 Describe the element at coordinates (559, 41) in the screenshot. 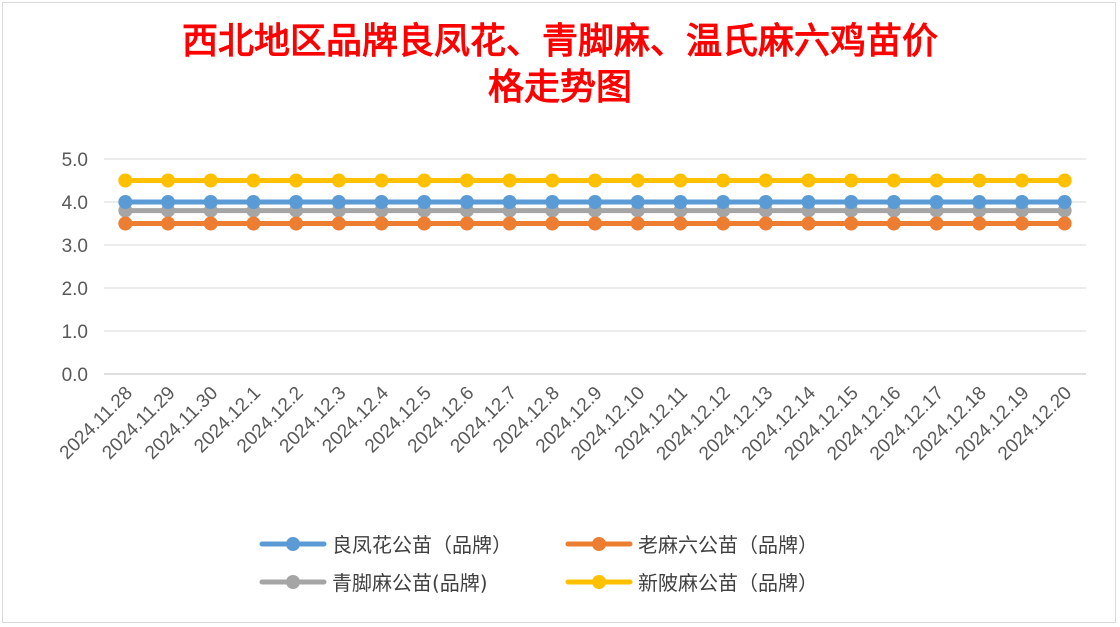

I see `chart-title-line-1: 西北地区品牌良凤花、青脚麻、温氏麻六鸡苗价` at that location.